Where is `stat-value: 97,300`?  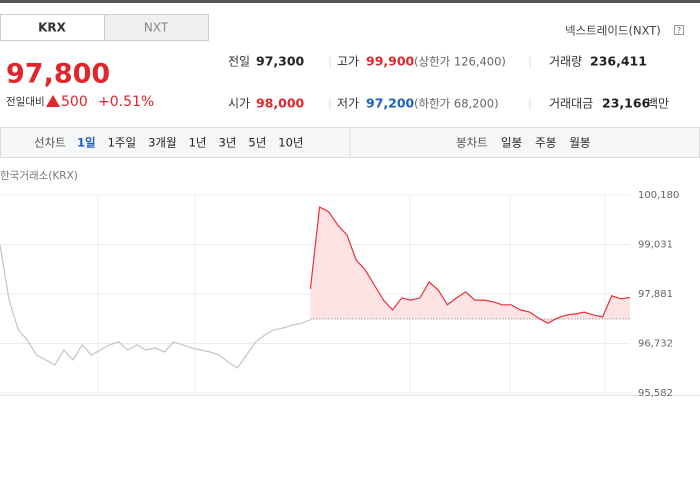 stat-value: 97,300 is located at coordinates (280, 61).